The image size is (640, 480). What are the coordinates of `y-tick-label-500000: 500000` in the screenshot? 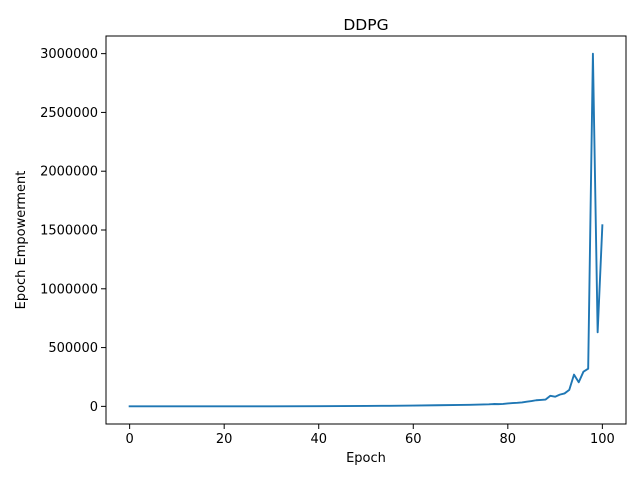 It's located at (73, 348).